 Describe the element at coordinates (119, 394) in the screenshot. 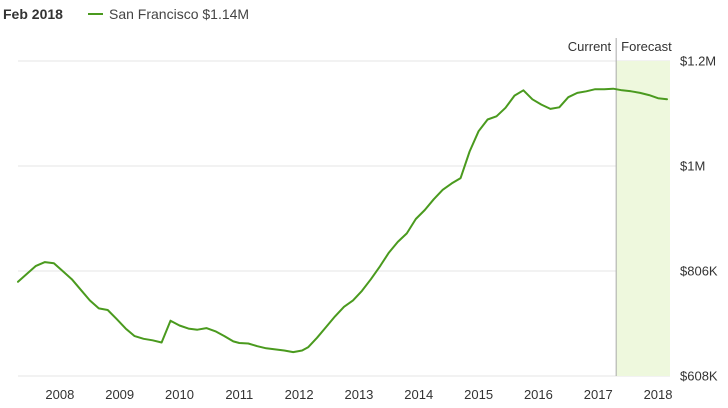

I see `x-tick-label: 2009` at that location.